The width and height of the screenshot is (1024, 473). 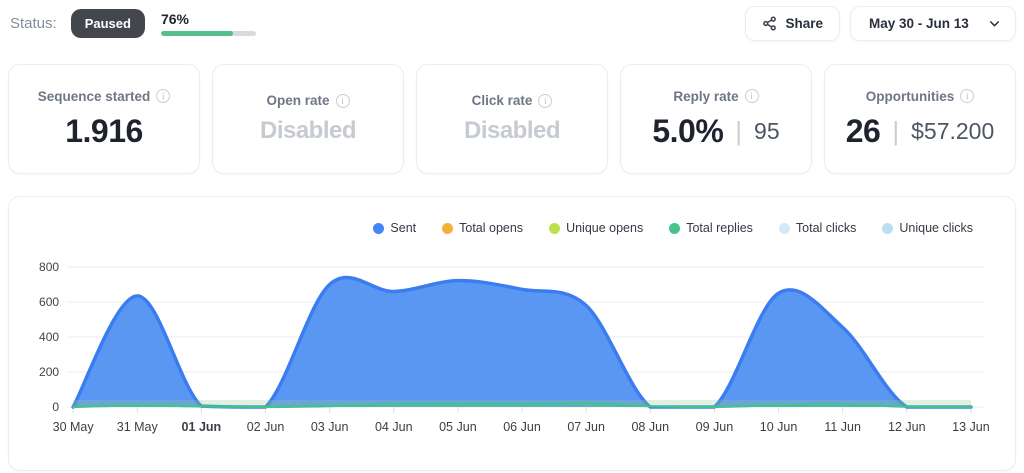 I want to click on legend-item-total-opens: Total opens, so click(x=482, y=228).